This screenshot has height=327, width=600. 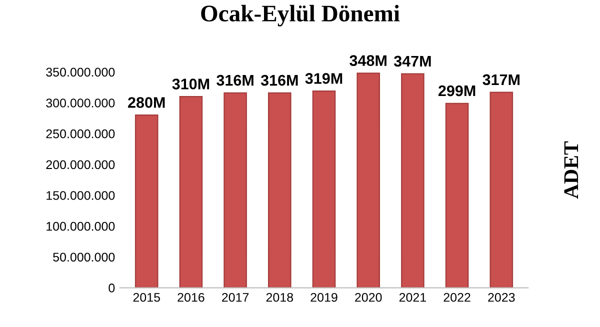 I want to click on y-tick-label: 50.000.000, so click(x=84, y=257).